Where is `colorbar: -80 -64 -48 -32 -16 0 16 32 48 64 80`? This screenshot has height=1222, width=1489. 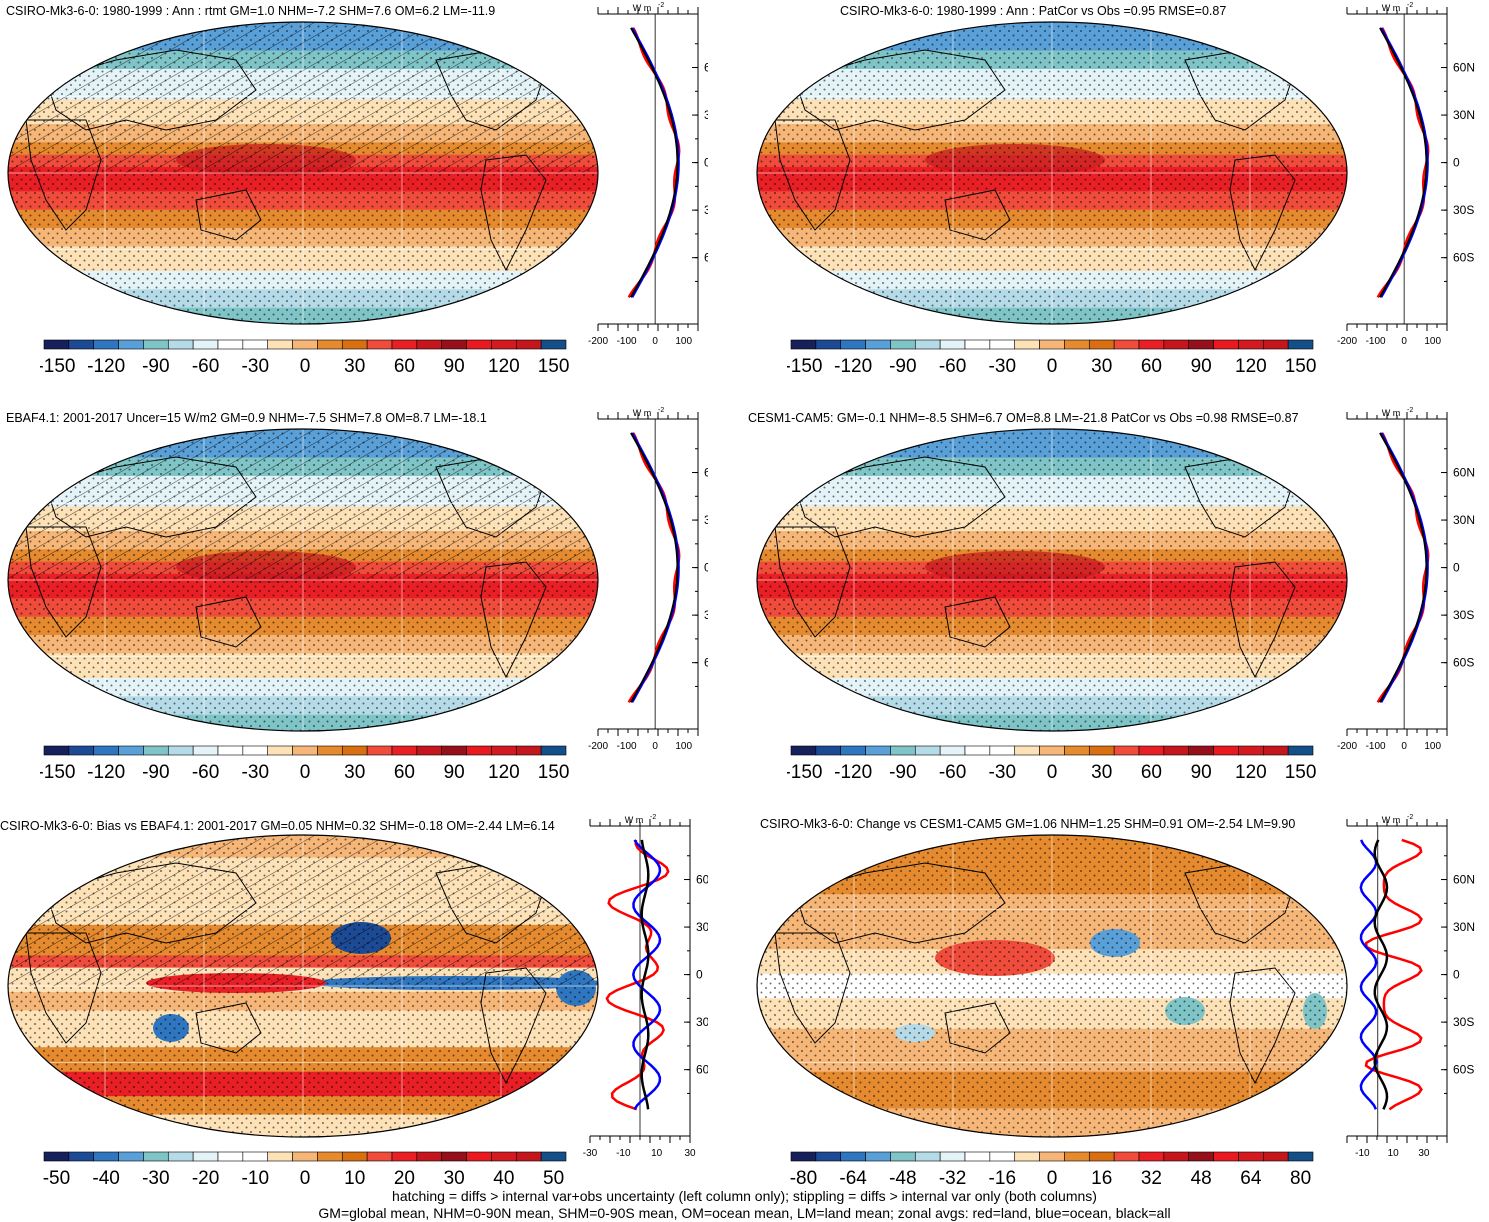
colorbar: -80 -64 -48 -32 -16 0 16 32 48 64 80 is located at coordinates (1052, 1170).